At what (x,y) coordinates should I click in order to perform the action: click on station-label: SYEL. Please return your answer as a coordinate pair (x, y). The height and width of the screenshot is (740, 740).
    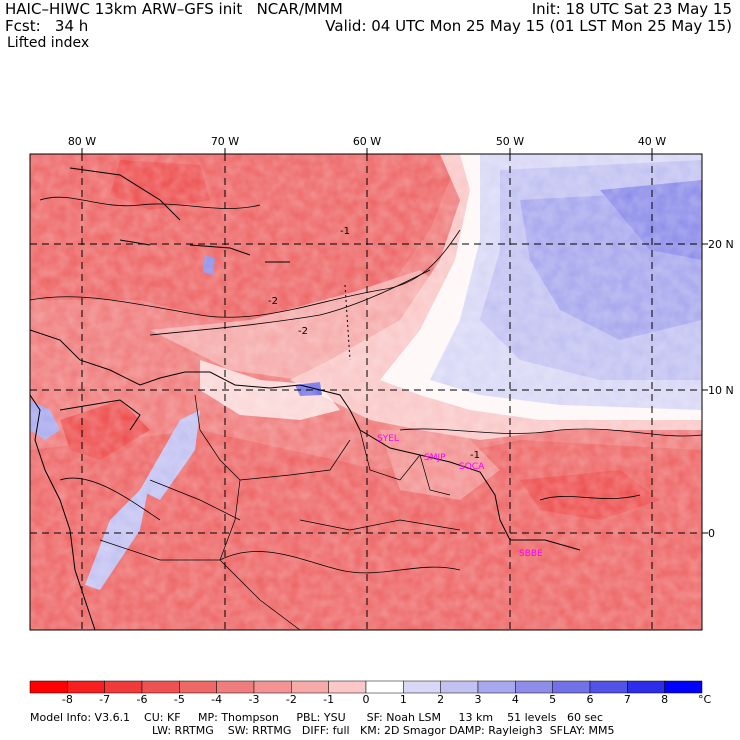
    Looking at the image, I should click on (388, 439).